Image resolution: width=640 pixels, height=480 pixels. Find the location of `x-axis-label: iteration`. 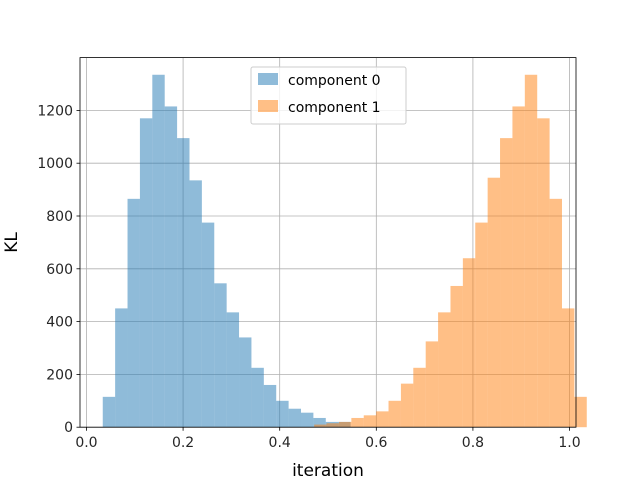

x-axis-label: iteration is located at coordinates (328, 470).